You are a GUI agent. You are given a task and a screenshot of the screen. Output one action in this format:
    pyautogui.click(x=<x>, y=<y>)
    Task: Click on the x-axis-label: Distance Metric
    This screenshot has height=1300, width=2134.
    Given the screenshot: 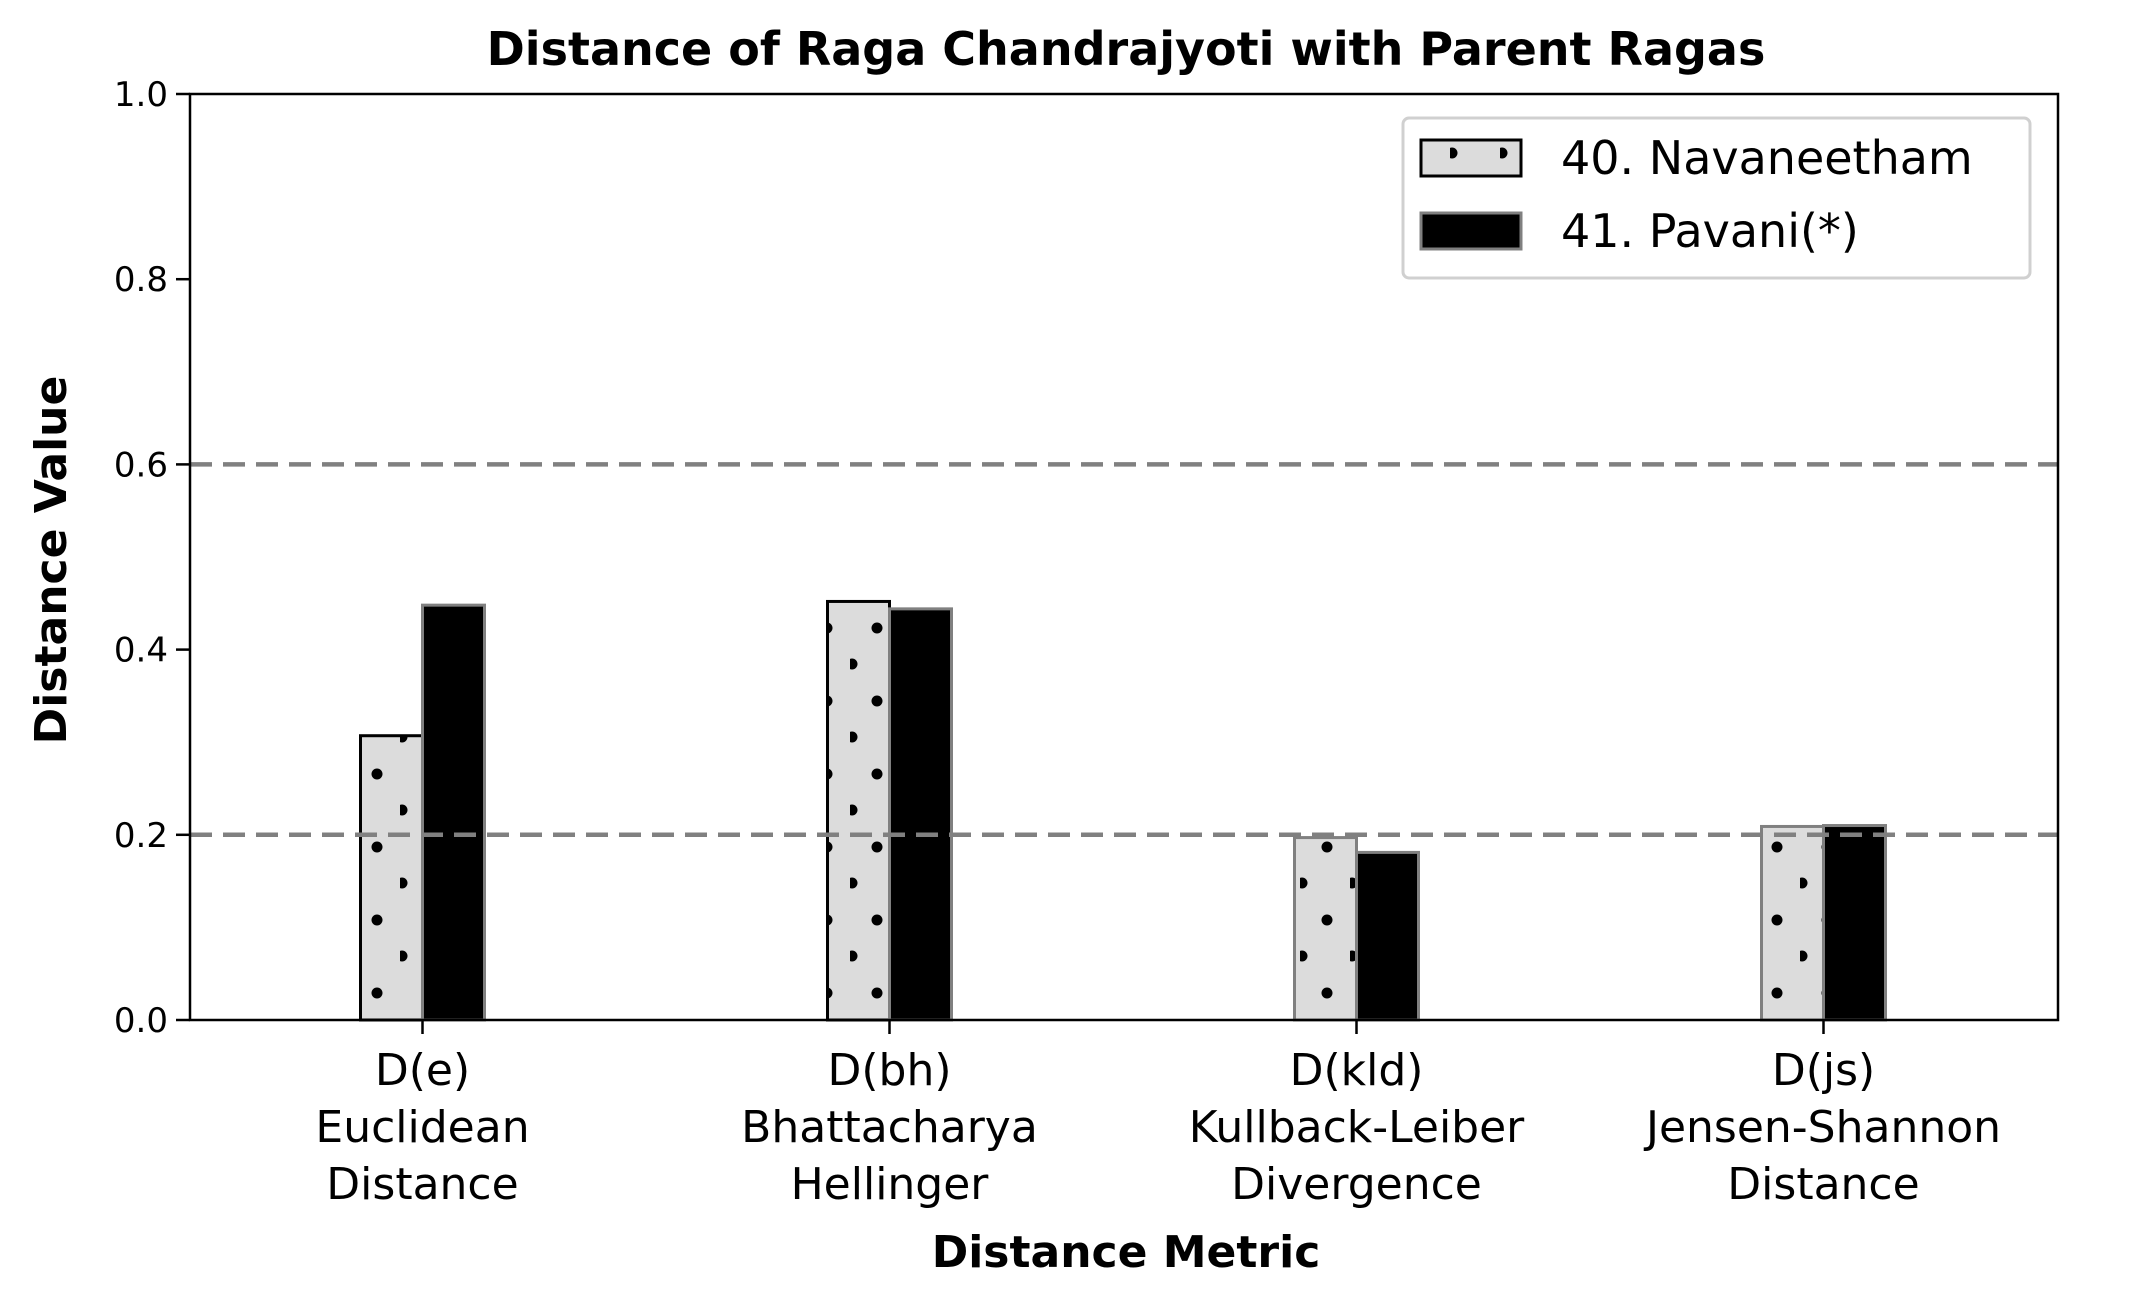 What is the action you would take?
    pyautogui.click(x=1126, y=1252)
    